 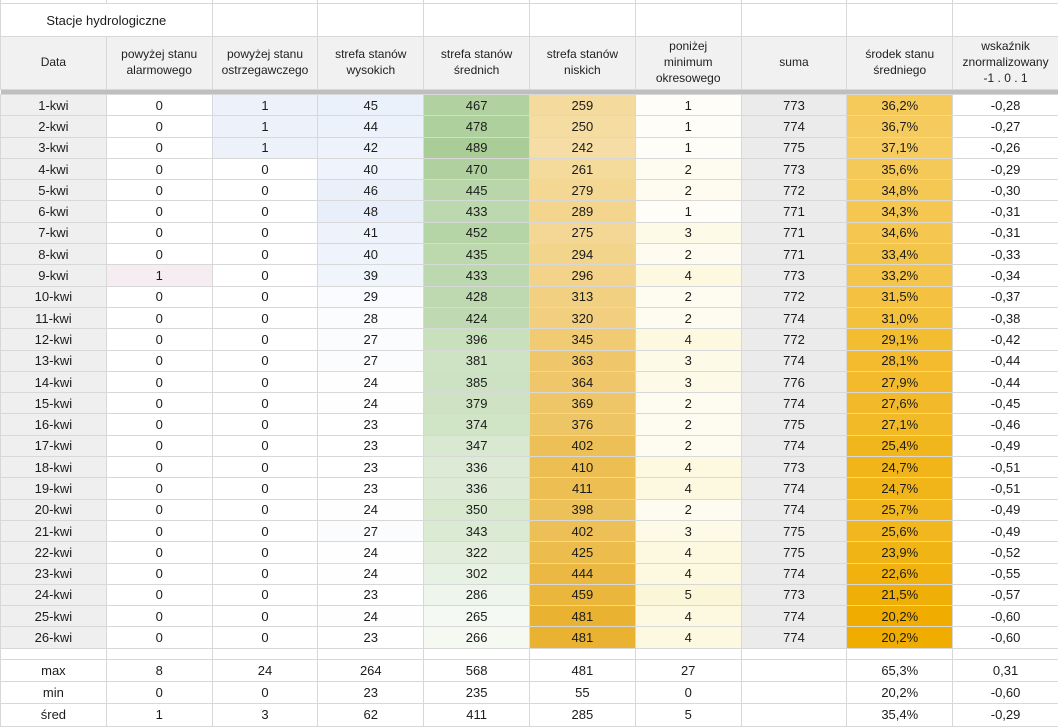 What do you see at coordinates (371, 715) in the screenshot?
I see `summary-wysokie: 62` at bounding box center [371, 715].